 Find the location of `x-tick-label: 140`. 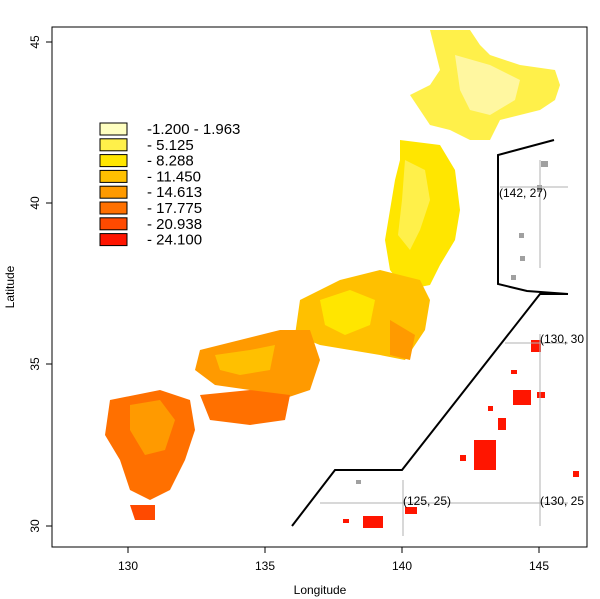

x-tick-label: 140 is located at coordinates (402, 566).